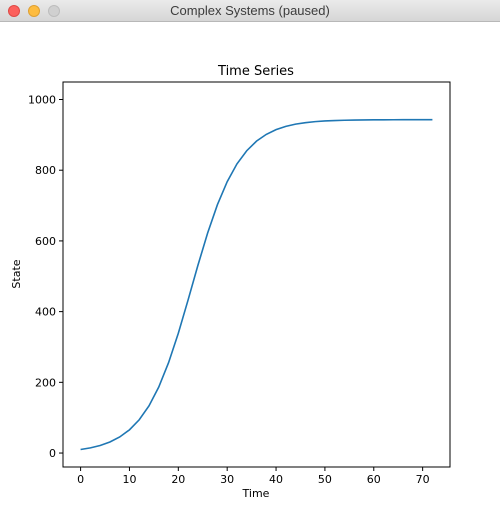 The image size is (500, 526). What do you see at coordinates (255, 71) in the screenshot?
I see `chart-title: Time Series` at bounding box center [255, 71].